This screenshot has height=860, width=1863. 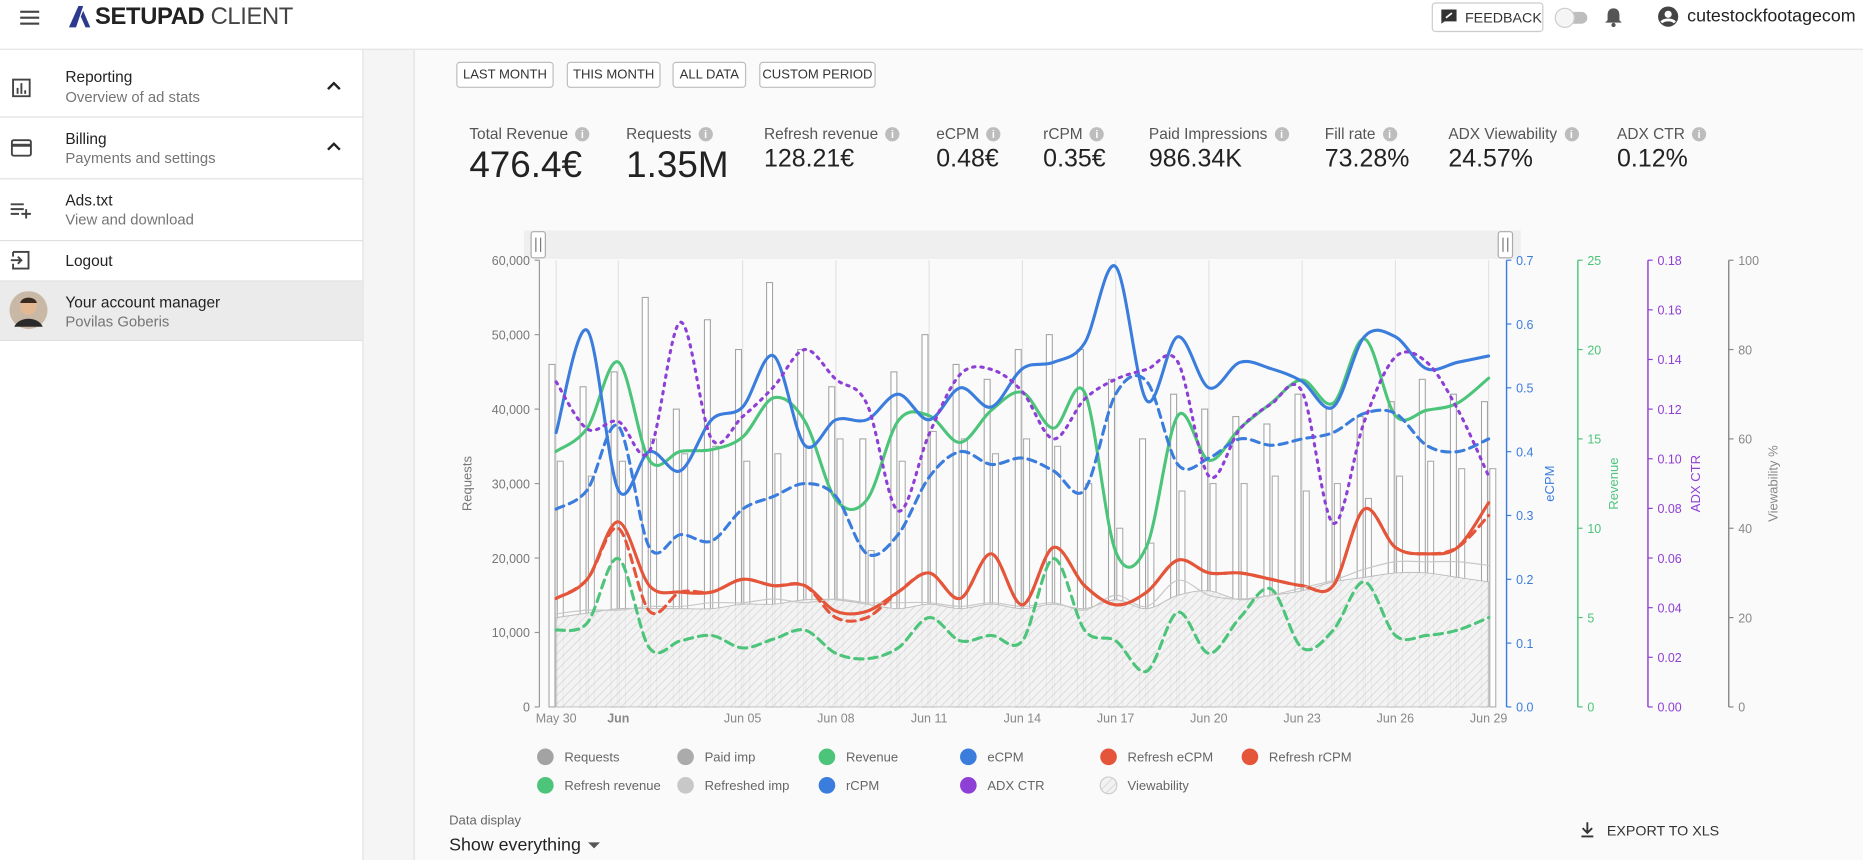 What do you see at coordinates (1513, 134) in the screenshot?
I see `stat-label: ADX Viewability i` at bounding box center [1513, 134].